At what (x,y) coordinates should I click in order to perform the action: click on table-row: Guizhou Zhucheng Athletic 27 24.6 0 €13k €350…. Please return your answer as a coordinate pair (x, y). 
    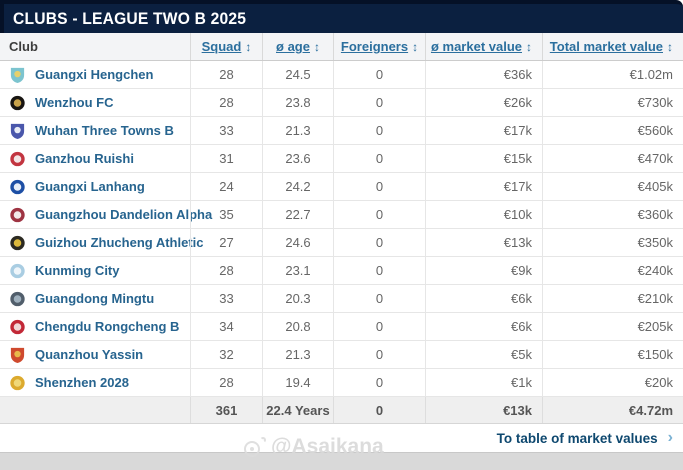
    Looking at the image, I should click on (341, 243).